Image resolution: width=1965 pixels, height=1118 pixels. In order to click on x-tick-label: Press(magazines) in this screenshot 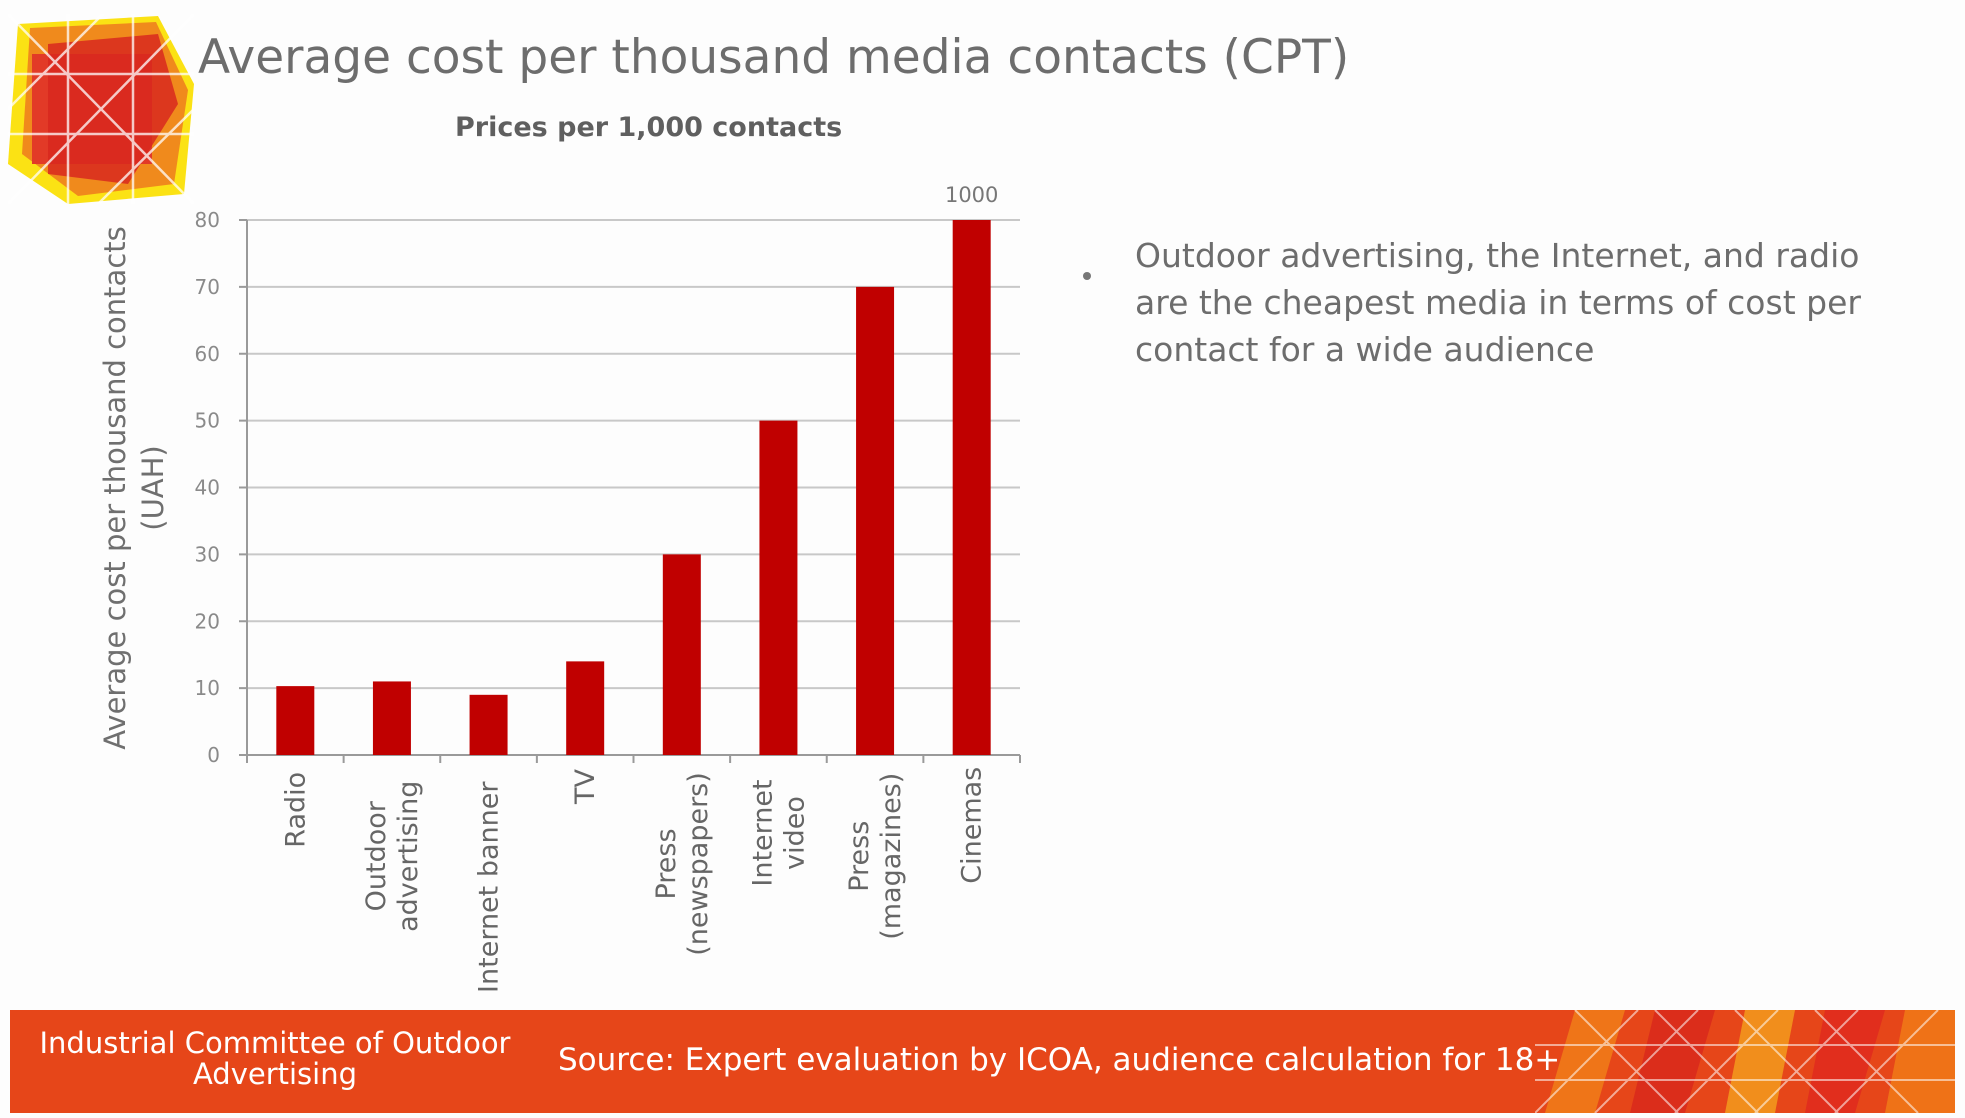, I will do `click(875, 856)`.